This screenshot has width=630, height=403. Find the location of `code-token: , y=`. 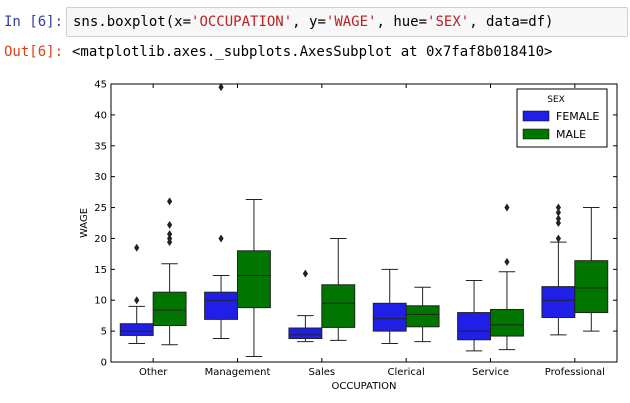

code-token: , y= is located at coordinates (309, 22).